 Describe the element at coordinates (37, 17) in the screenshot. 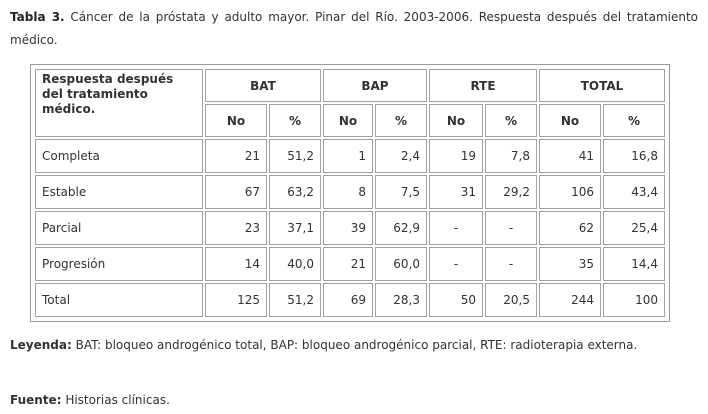

I see `caption-label: Tabla 3.` at that location.